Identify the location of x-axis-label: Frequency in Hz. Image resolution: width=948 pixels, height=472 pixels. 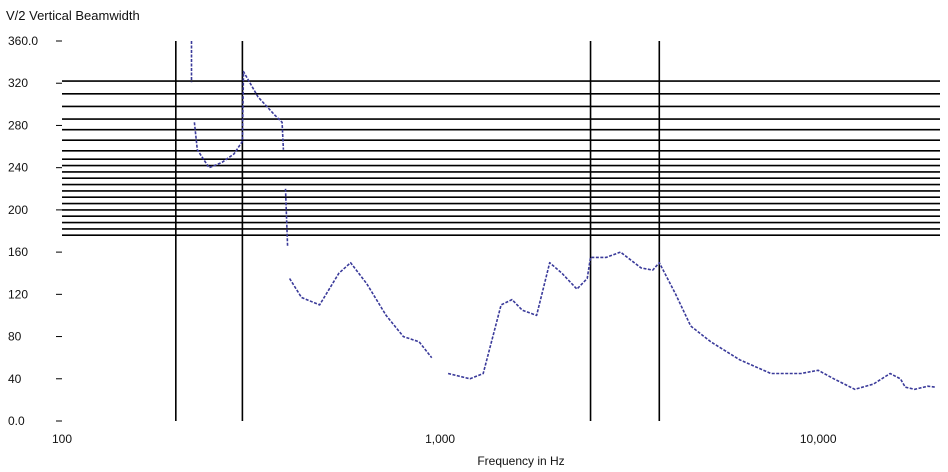
(520, 461).